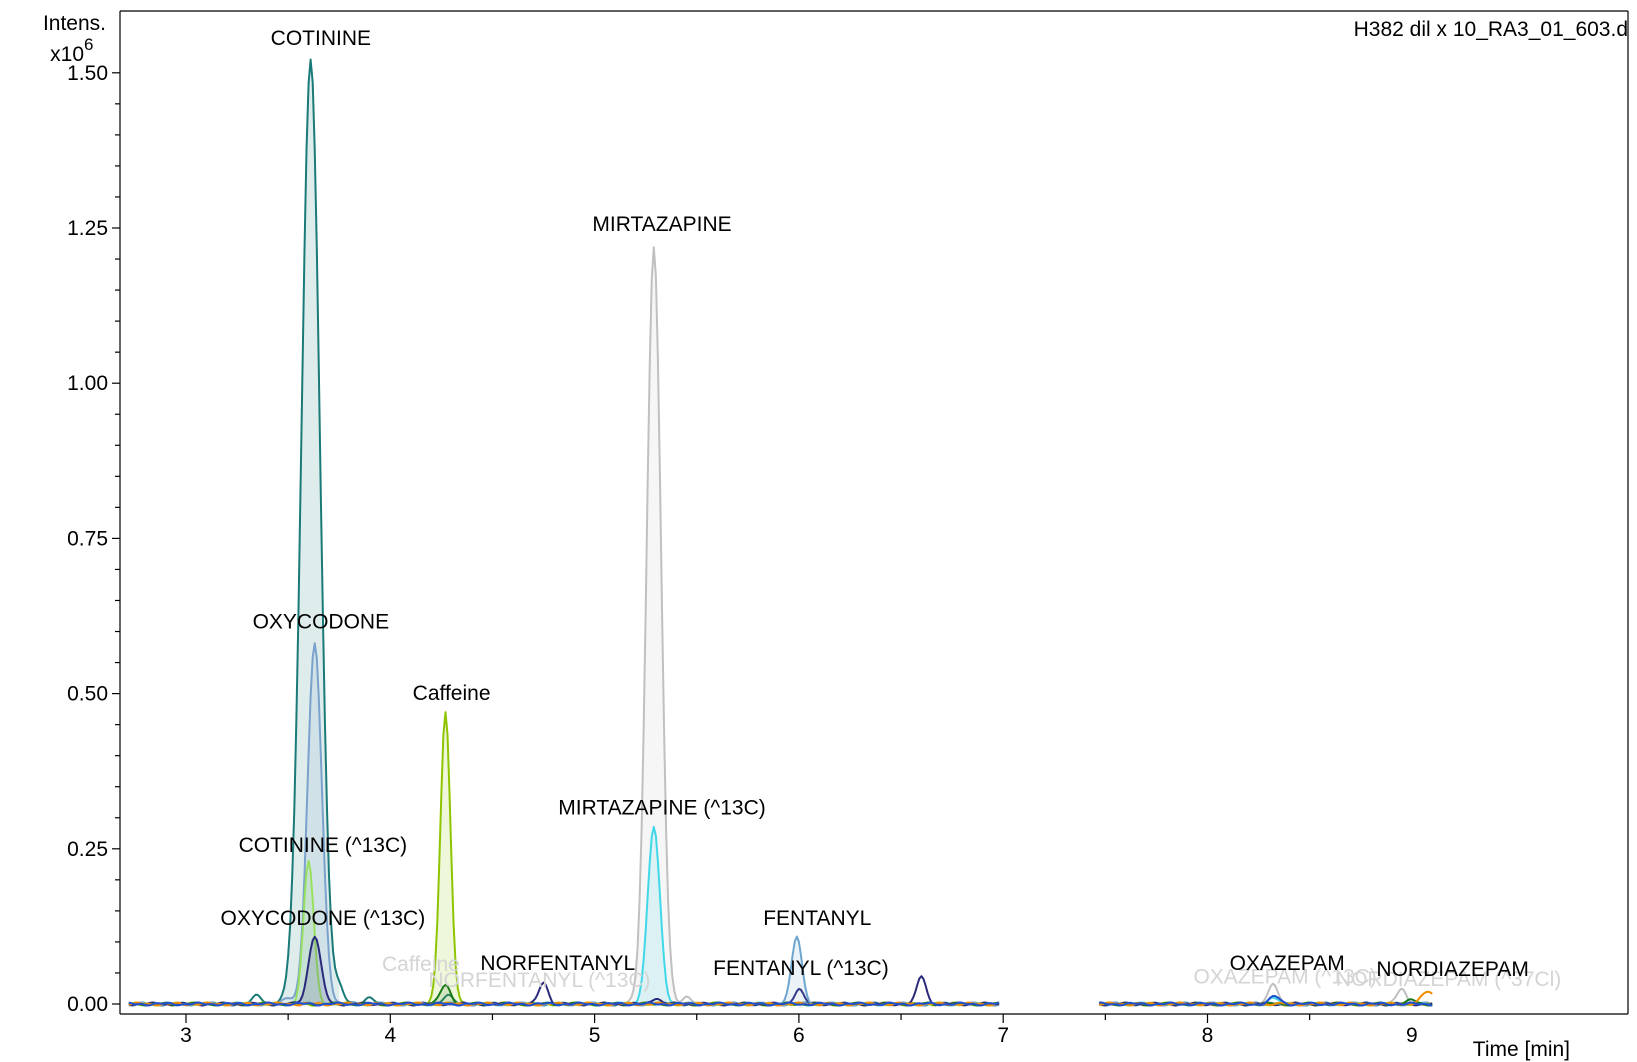 This screenshot has height=1062, width=1637. I want to click on x-tick-label: 7, so click(1003, 1035).